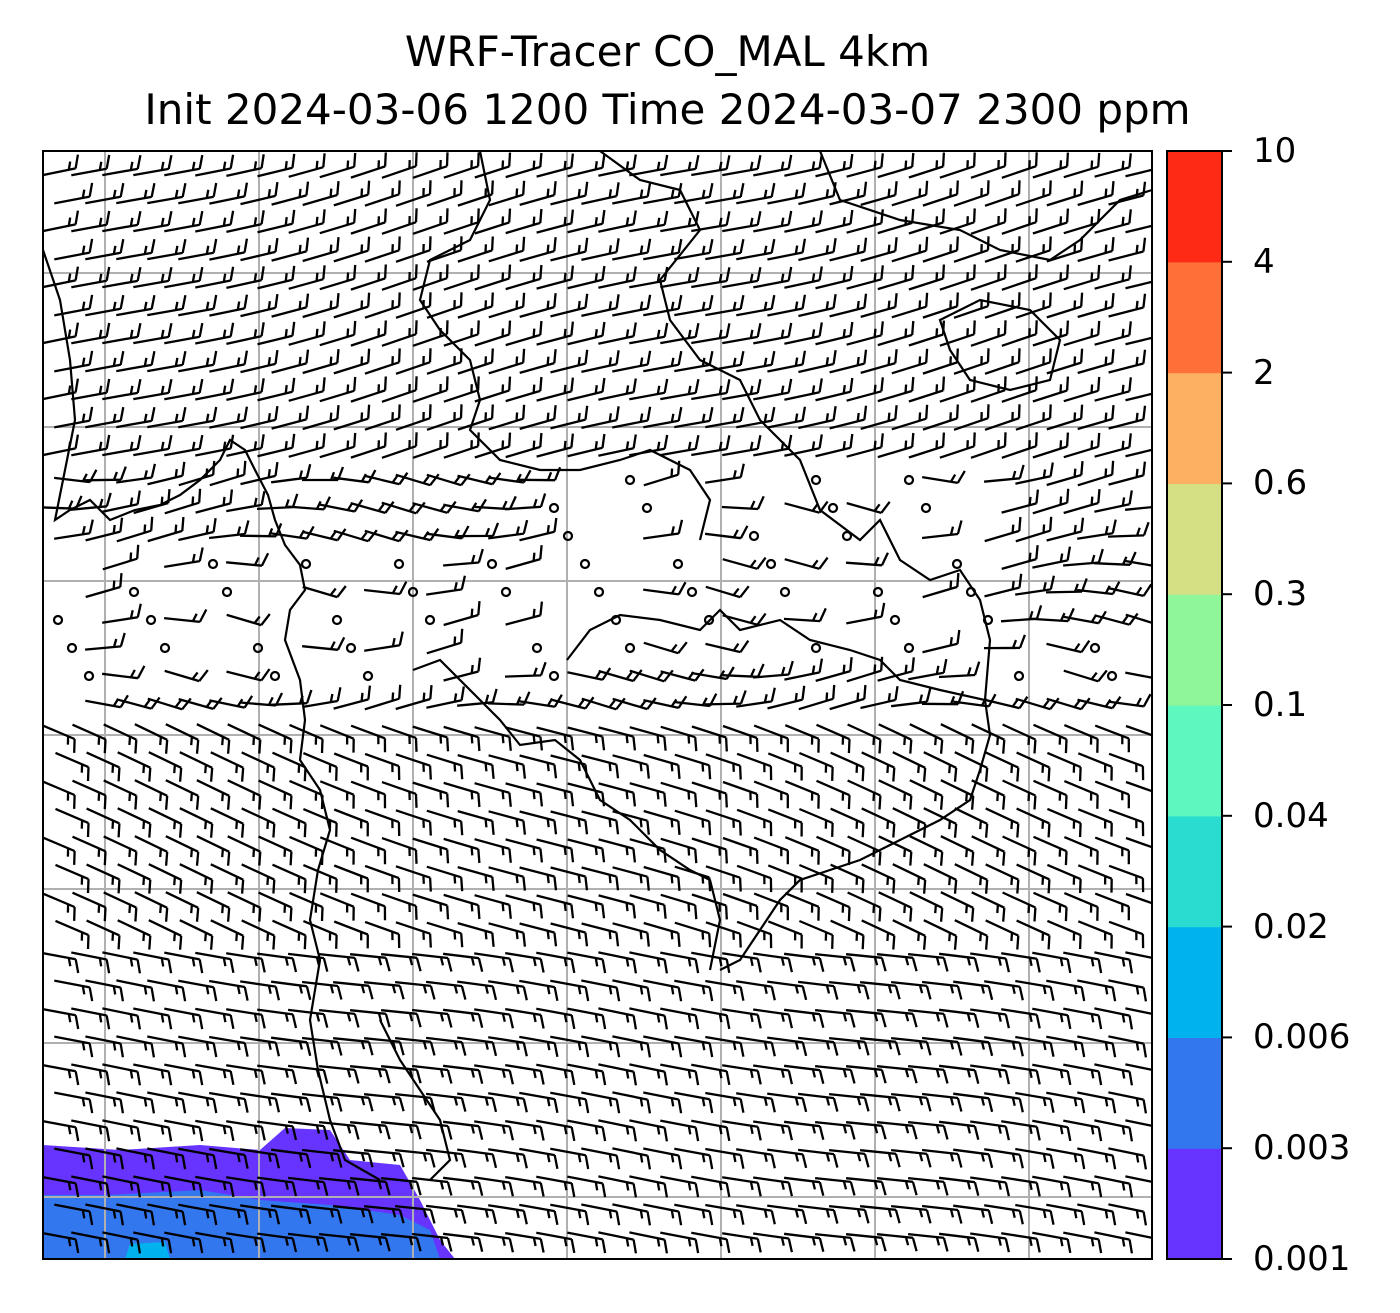 This screenshot has height=1313, width=1400. I want to click on coastline-south, so click(415, 1100).